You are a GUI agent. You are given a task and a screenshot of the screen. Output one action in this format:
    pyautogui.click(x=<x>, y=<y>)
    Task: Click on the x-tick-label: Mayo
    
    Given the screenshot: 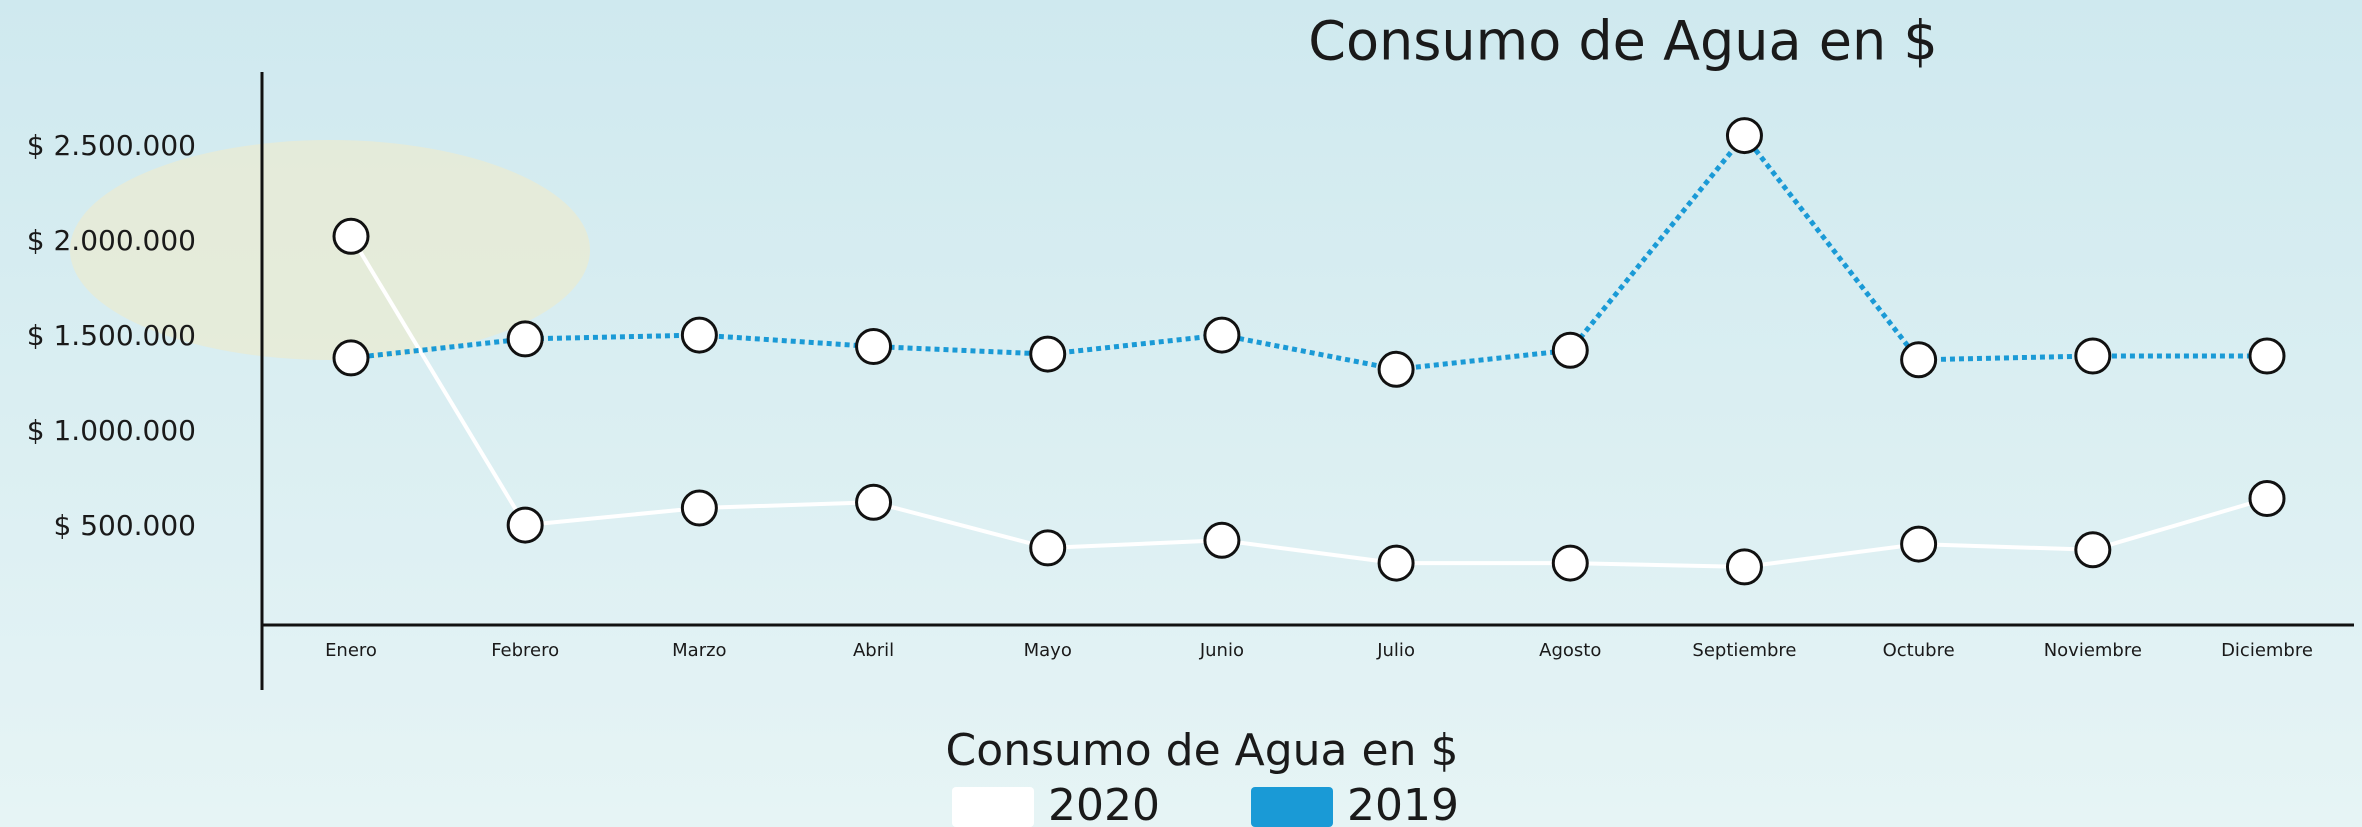 What is the action you would take?
    pyautogui.click(x=1048, y=650)
    